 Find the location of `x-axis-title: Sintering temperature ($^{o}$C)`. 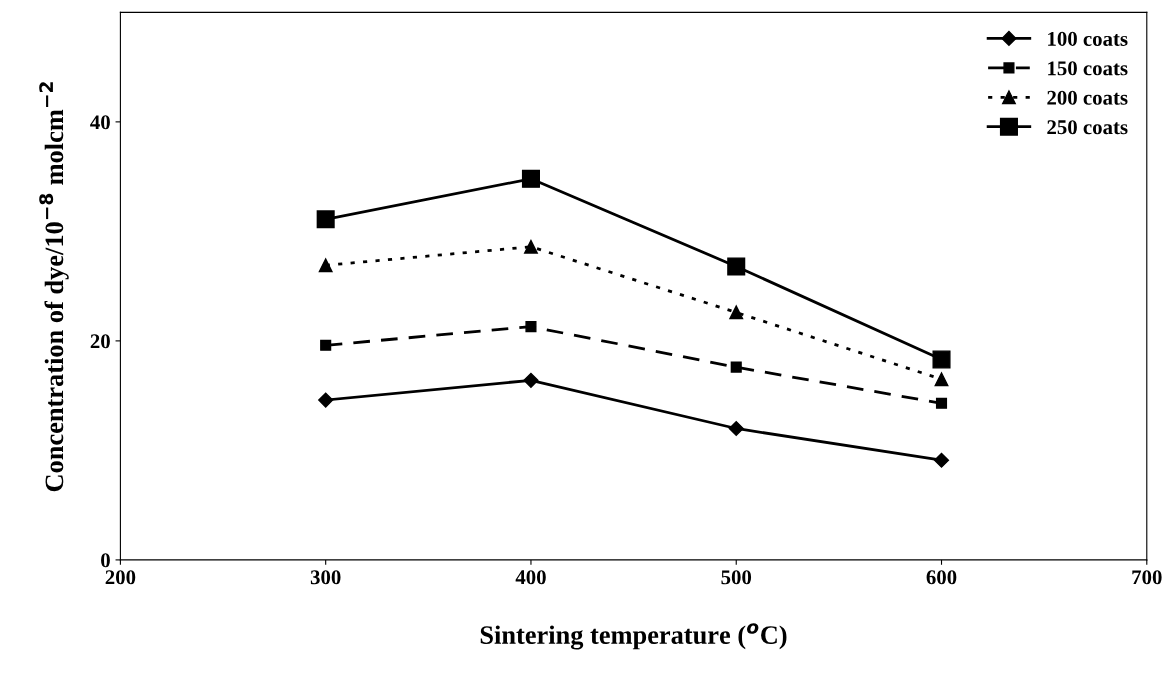

x-axis-title: Sintering temperature ($^{o}$C) is located at coordinates (633, 636).